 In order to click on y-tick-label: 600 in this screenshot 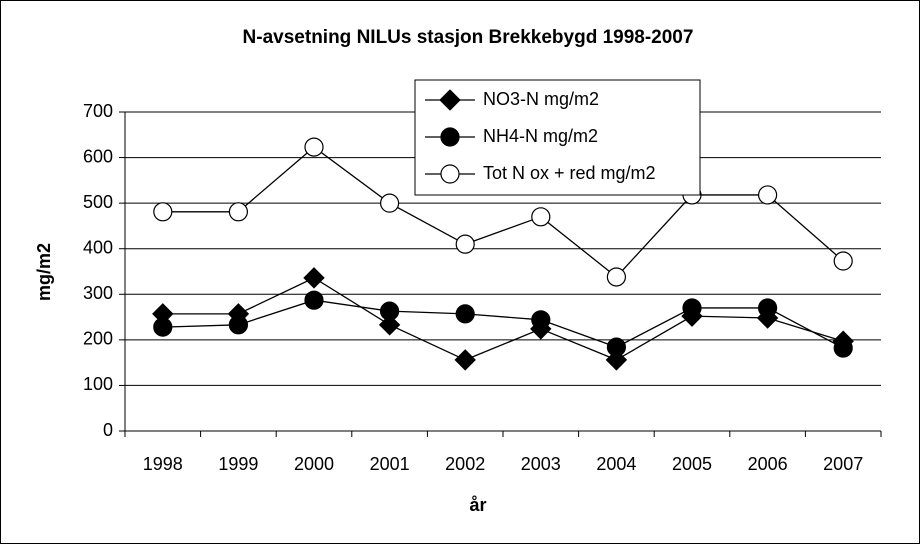, I will do `click(98, 156)`.